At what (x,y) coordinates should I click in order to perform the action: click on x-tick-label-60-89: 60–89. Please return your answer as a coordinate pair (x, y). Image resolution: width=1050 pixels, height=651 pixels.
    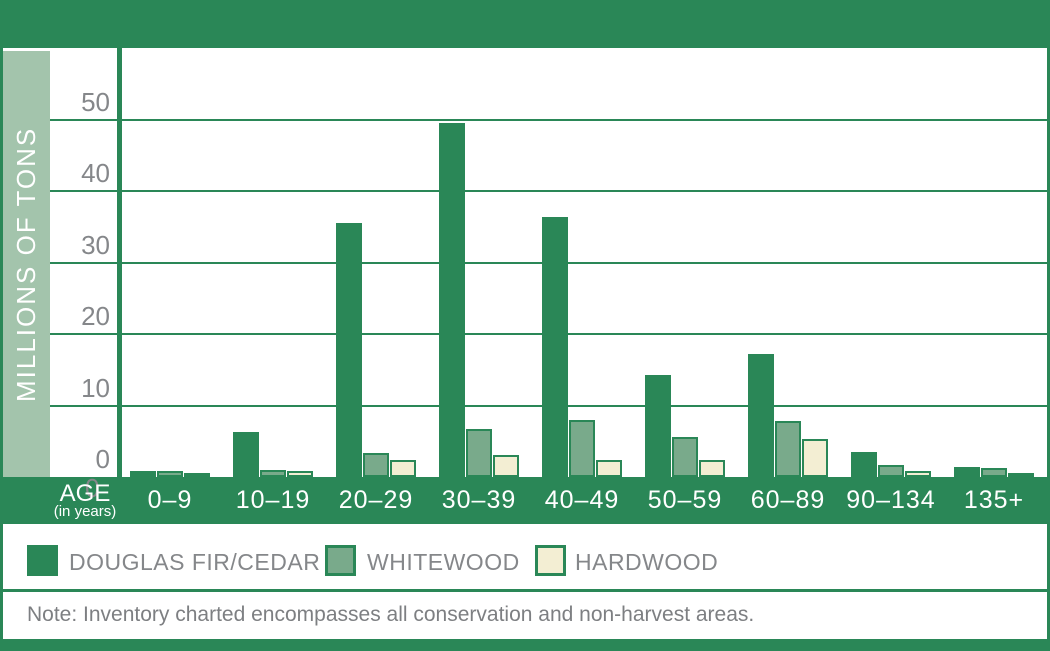
    Looking at the image, I should click on (788, 500).